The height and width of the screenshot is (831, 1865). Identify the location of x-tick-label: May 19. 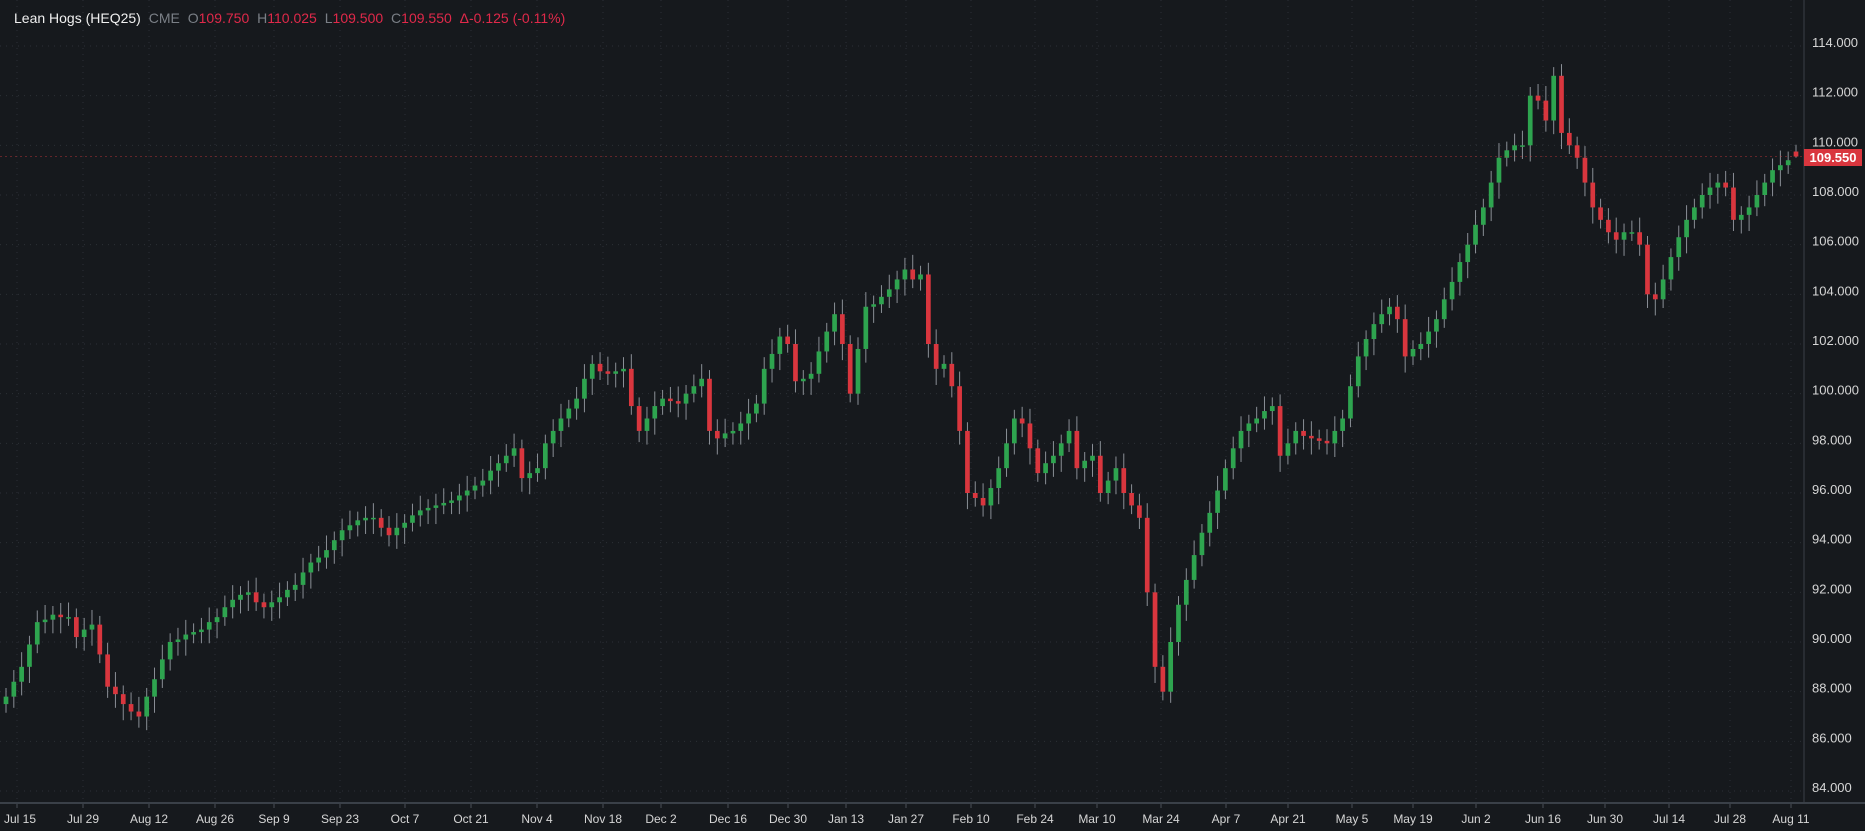
(1413, 819).